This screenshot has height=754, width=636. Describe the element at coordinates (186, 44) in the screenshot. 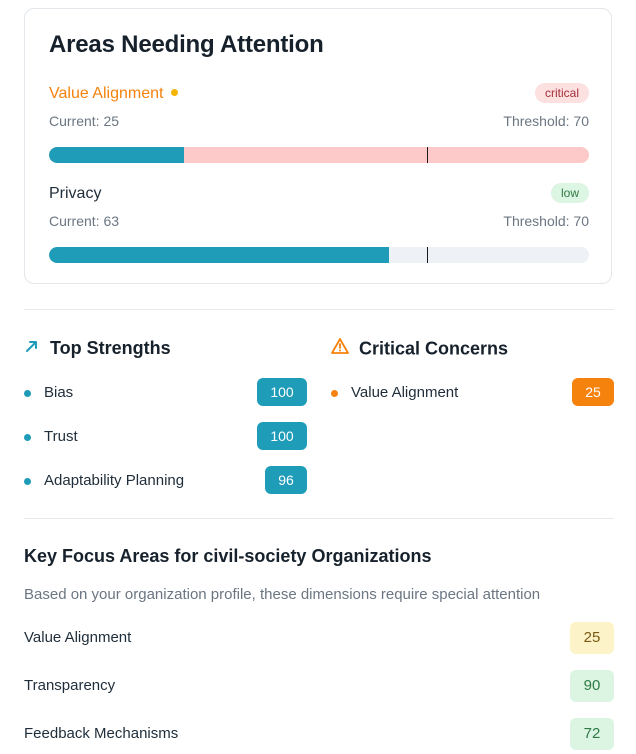

I see `attention-title: Areas Needing Attention` at that location.